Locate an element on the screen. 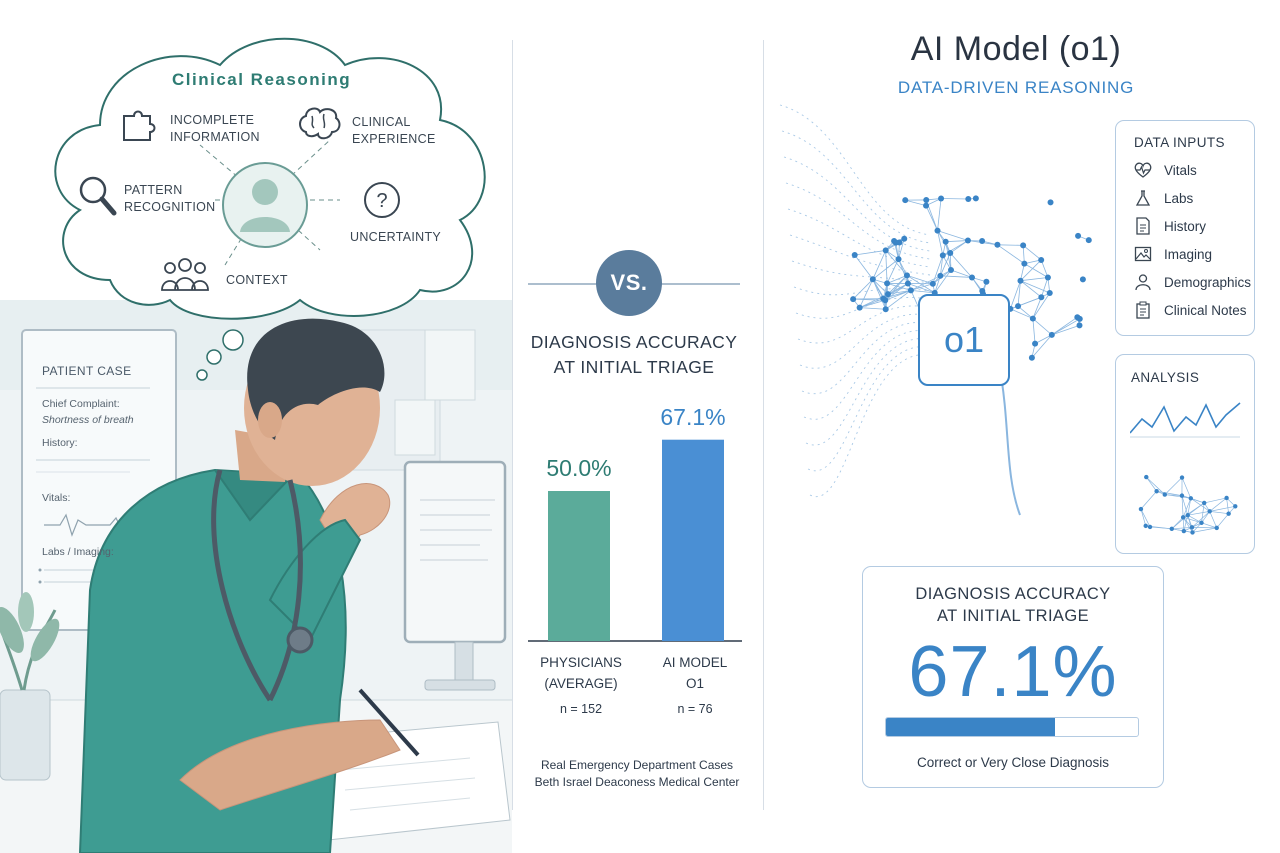 The width and height of the screenshot is (1280, 853). bar-value-label: 67.1% is located at coordinates (693, 416).